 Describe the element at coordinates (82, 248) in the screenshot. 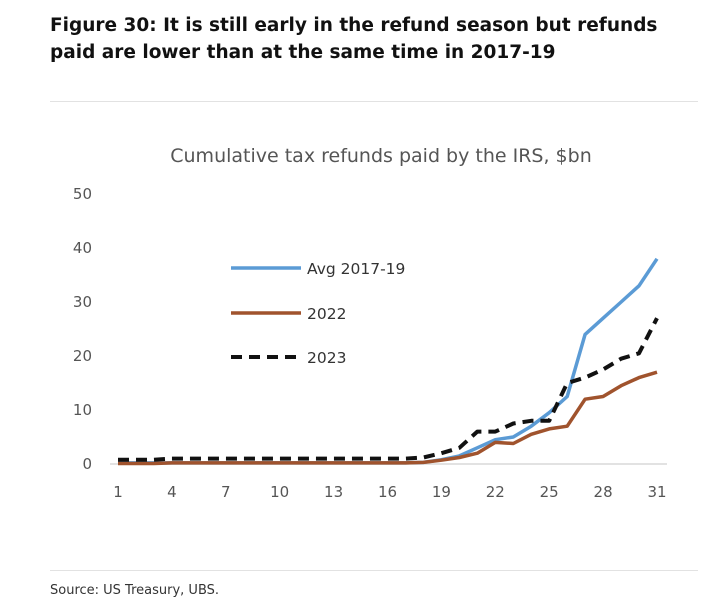

I see `y-tick-label: 40` at that location.